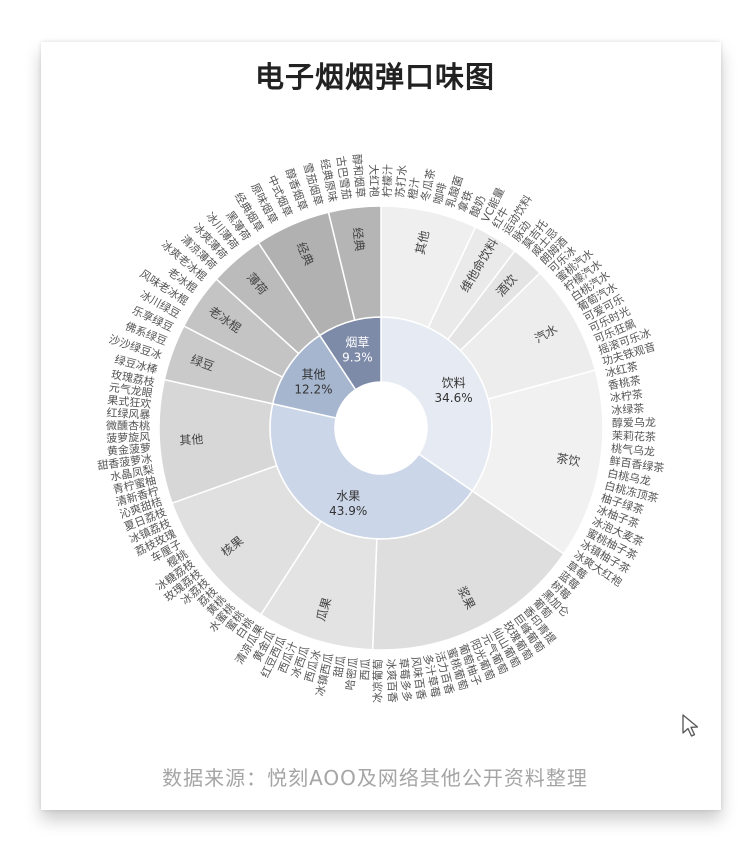  I want to click on center-hole, so click(381, 428).